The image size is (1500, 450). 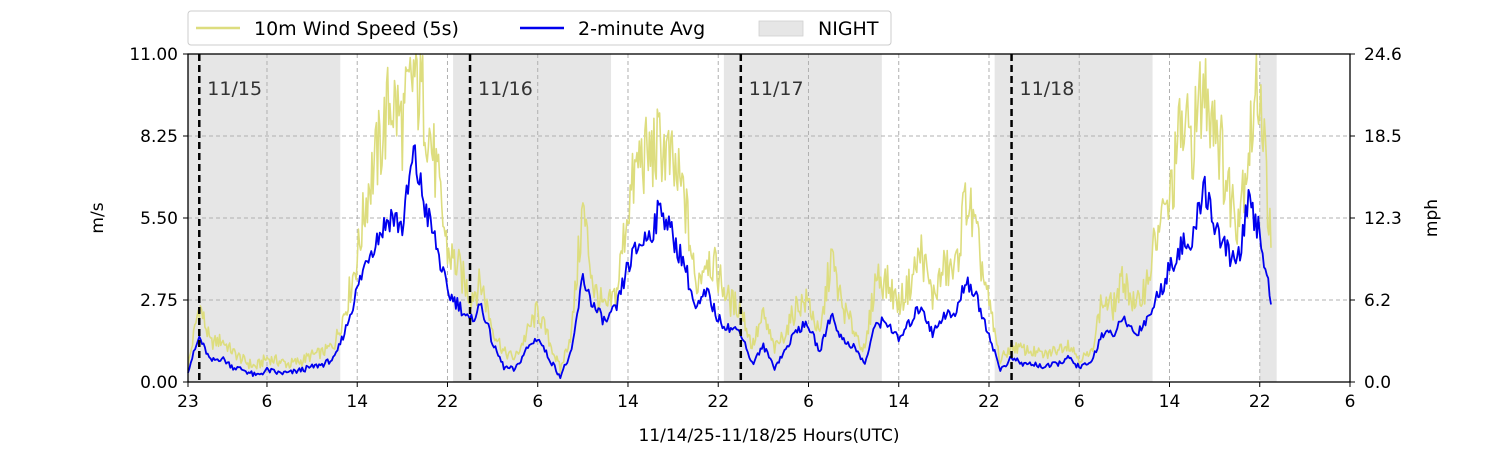 What do you see at coordinates (848, 29) in the screenshot?
I see `legend-label-night: NIGHT` at bounding box center [848, 29].